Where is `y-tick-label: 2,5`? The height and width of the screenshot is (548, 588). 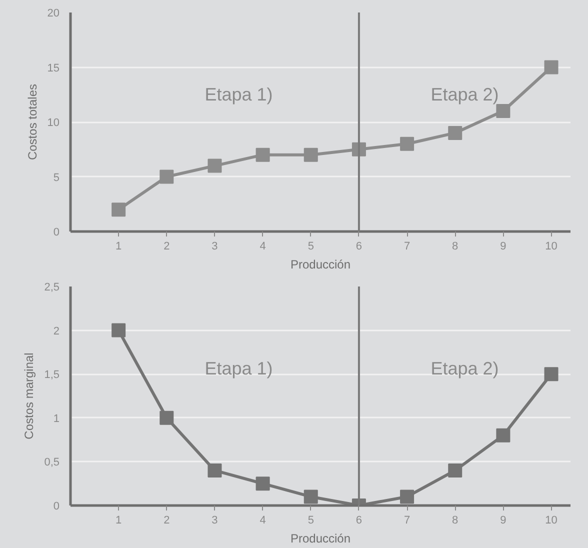
y-tick-label: 2,5 is located at coordinates (52, 288).